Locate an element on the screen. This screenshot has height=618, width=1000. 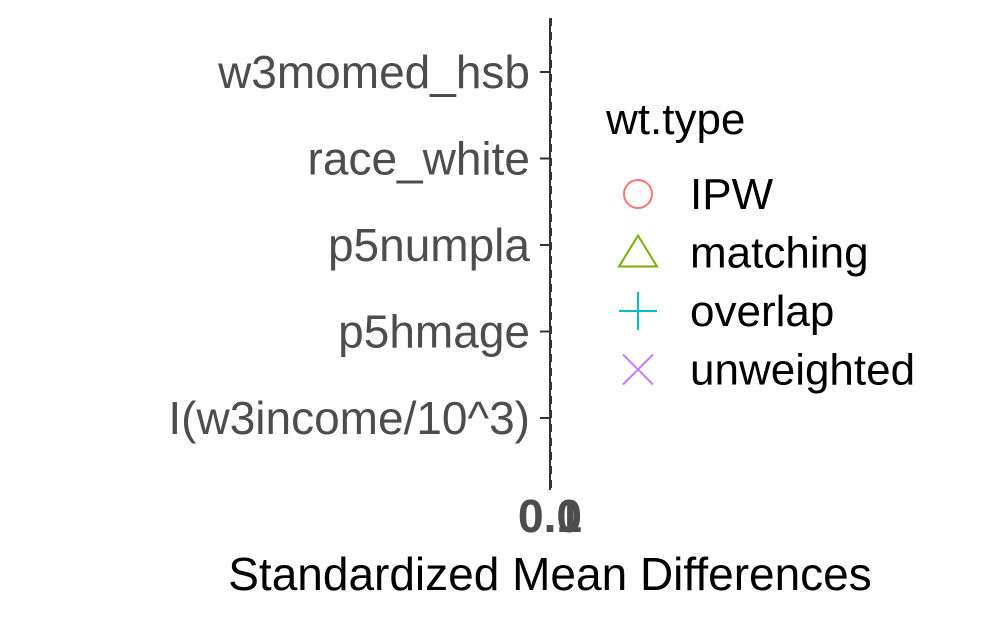
y-tick-label: p5hmage is located at coordinates (434, 332).